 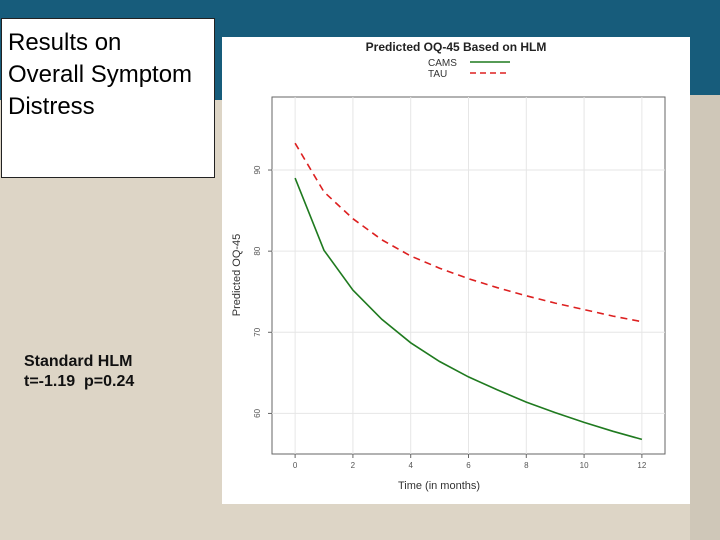 What do you see at coordinates (295, 465) in the screenshot?
I see `x-tick-label: 0` at bounding box center [295, 465].